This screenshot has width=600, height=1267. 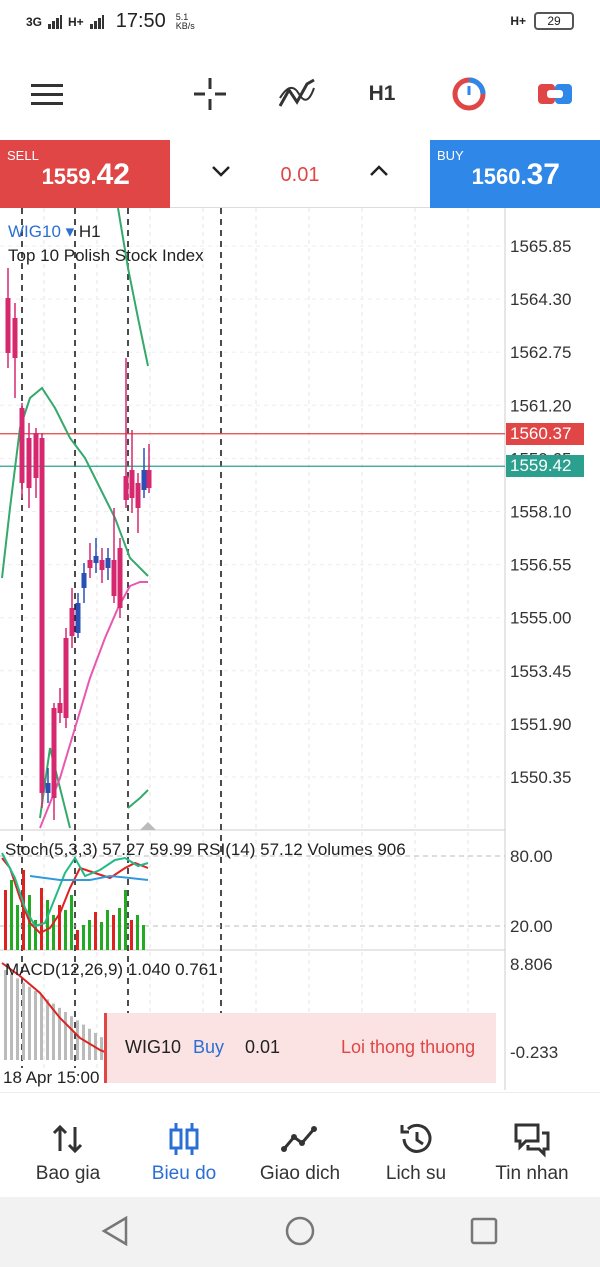 What do you see at coordinates (300, 1173) in the screenshot?
I see `nav-label: Giao dich` at bounding box center [300, 1173].